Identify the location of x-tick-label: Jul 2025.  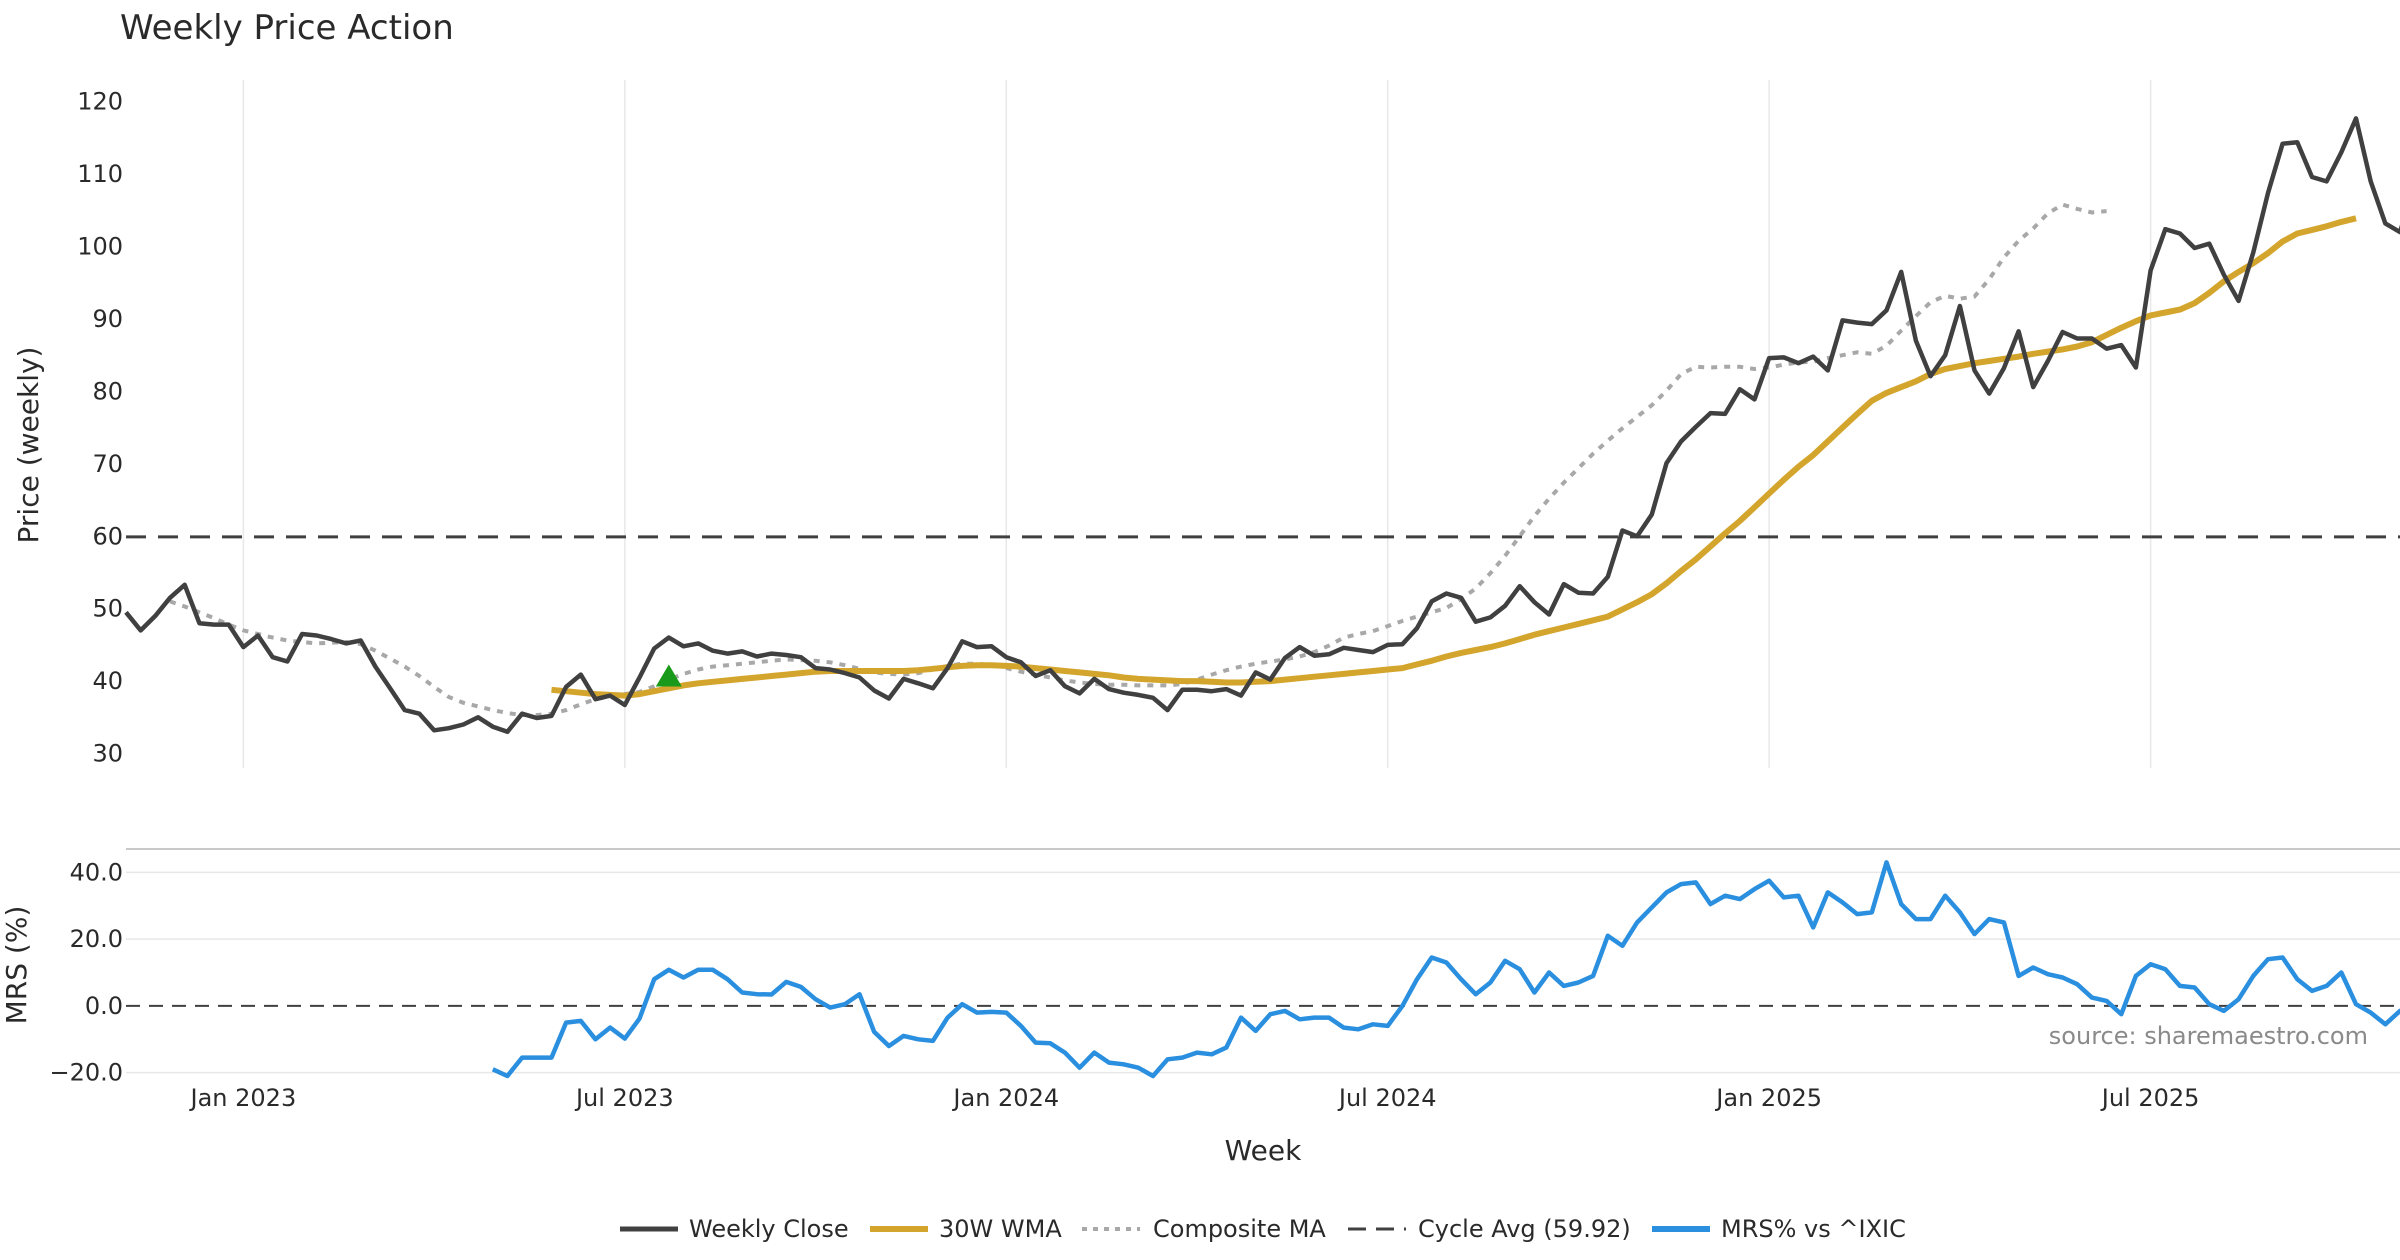
(2150, 1098).